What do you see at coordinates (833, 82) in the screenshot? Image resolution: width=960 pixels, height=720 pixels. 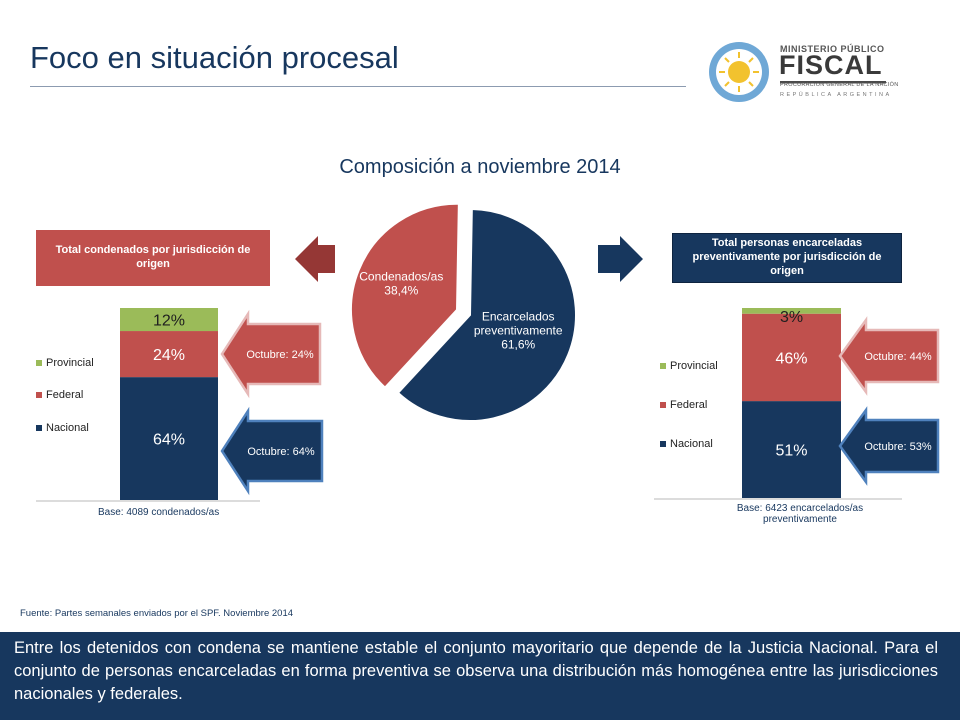 I see `logo-underline` at bounding box center [833, 82].